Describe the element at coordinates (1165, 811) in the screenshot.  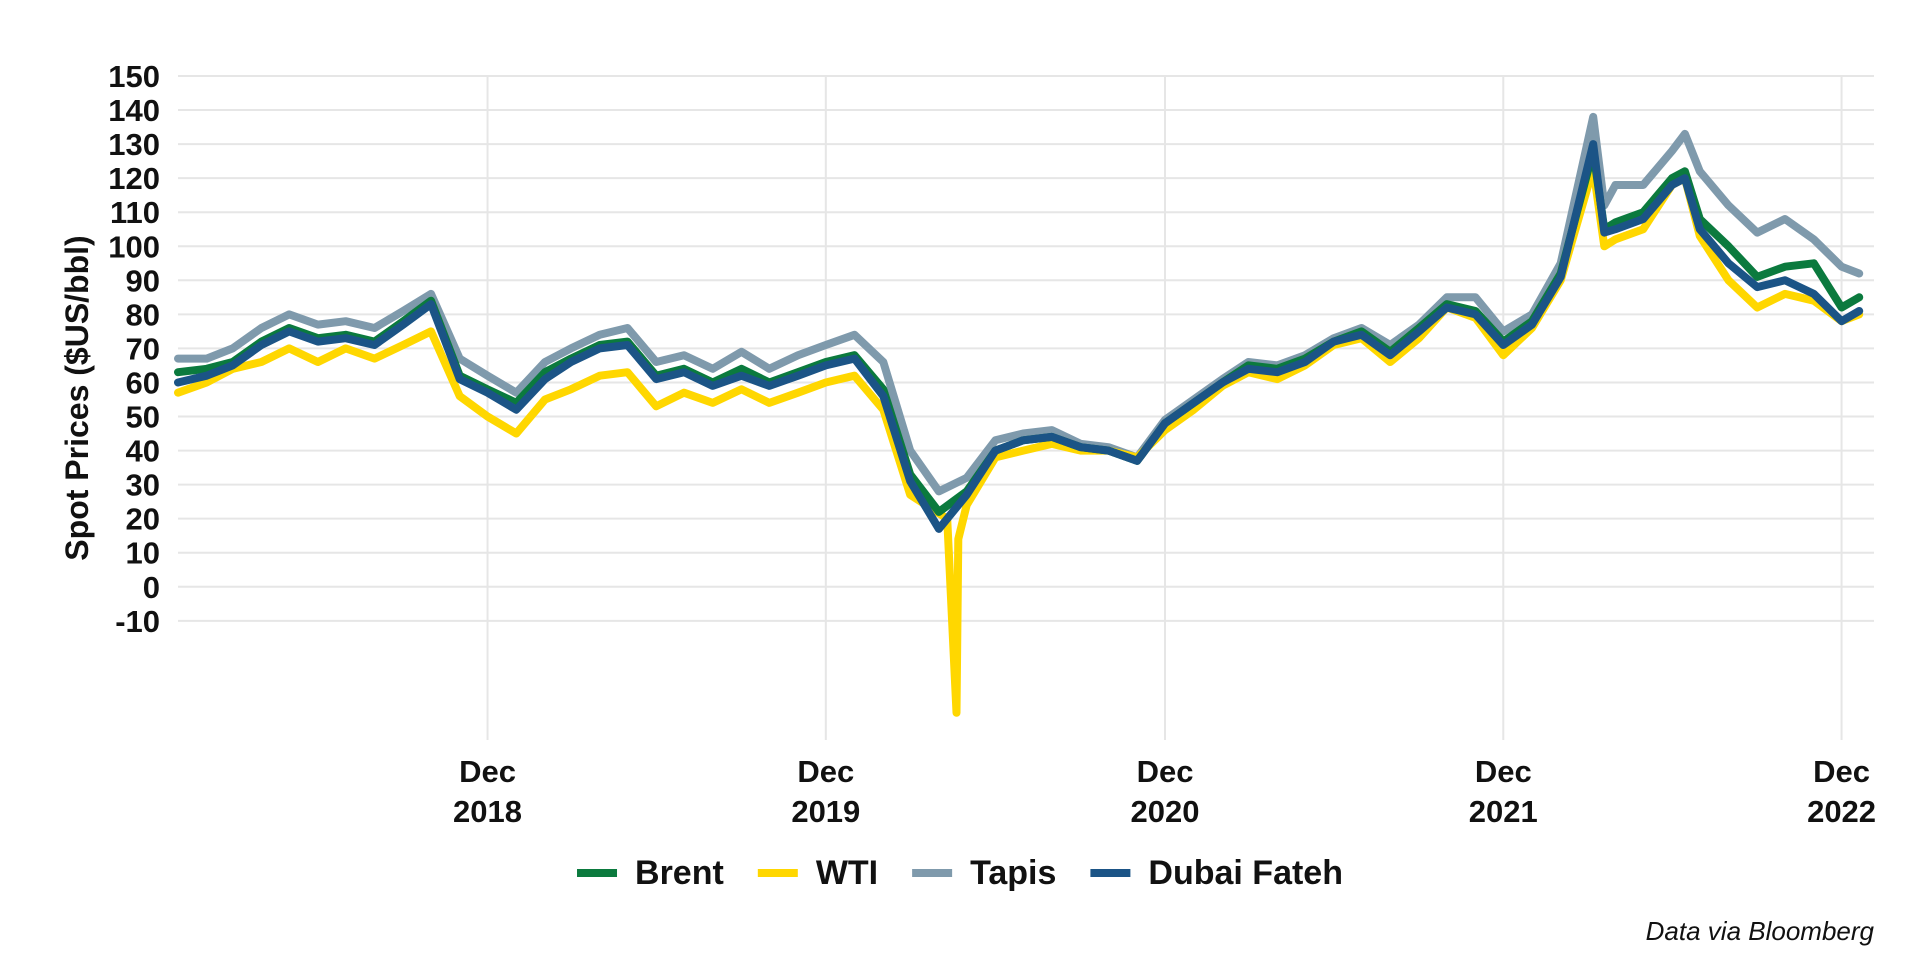
I see `x-tick-label: 2020` at that location.